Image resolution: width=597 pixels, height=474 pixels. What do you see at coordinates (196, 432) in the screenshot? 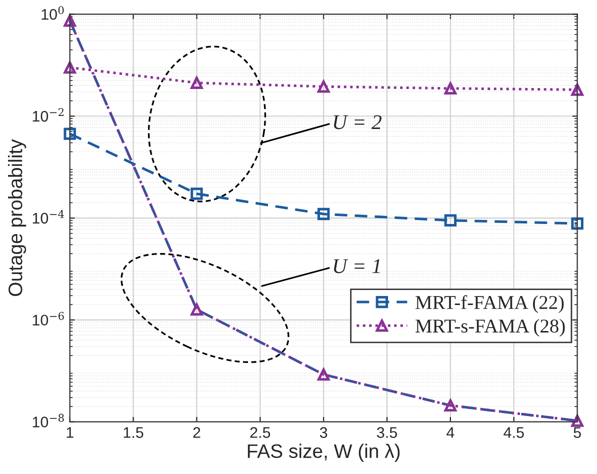
I see `x-tick-label: 2` at bounding box center [196, 432].